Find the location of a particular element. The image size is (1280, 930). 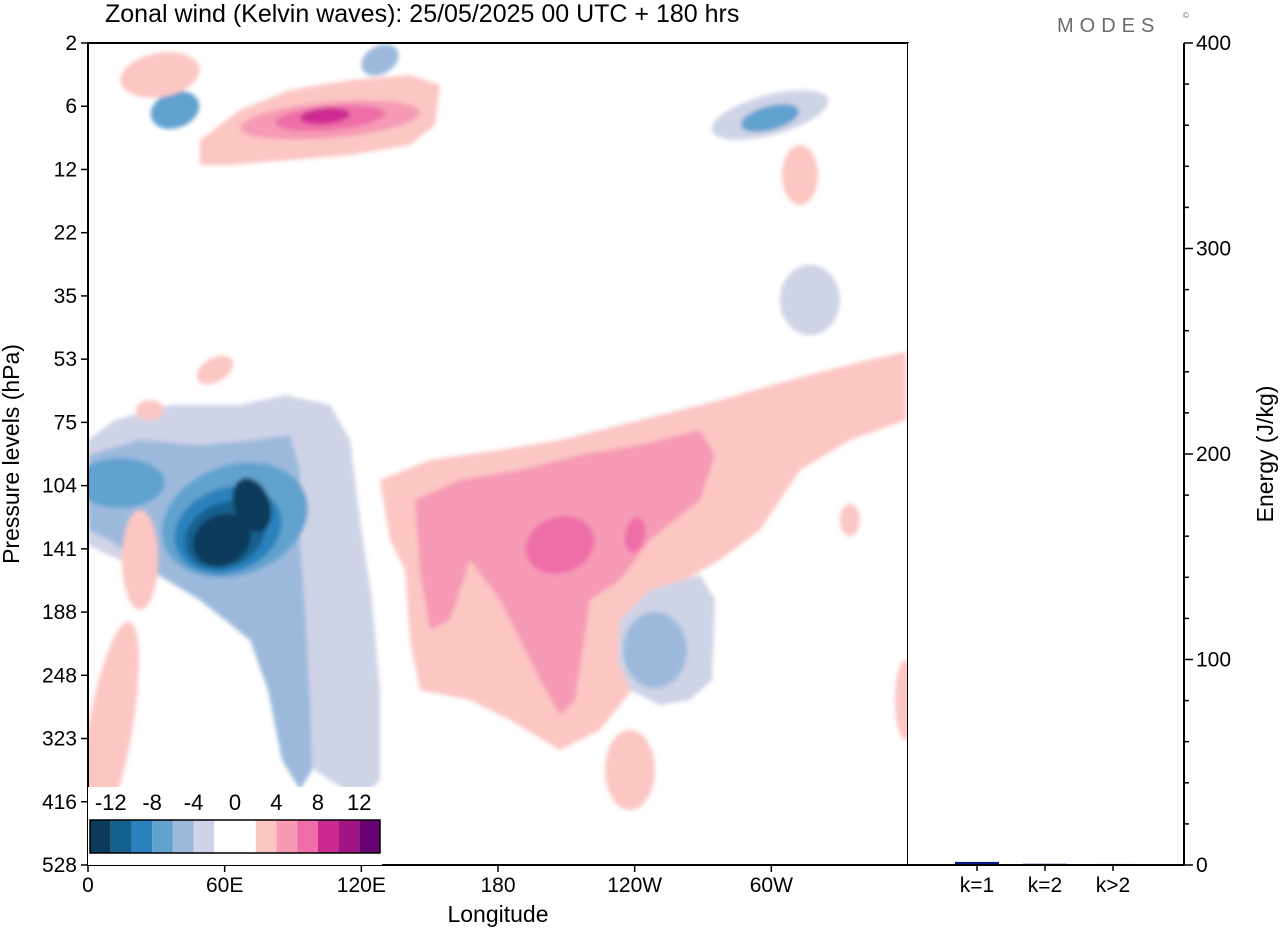

easterly-region is located at coordinates (810, 300).